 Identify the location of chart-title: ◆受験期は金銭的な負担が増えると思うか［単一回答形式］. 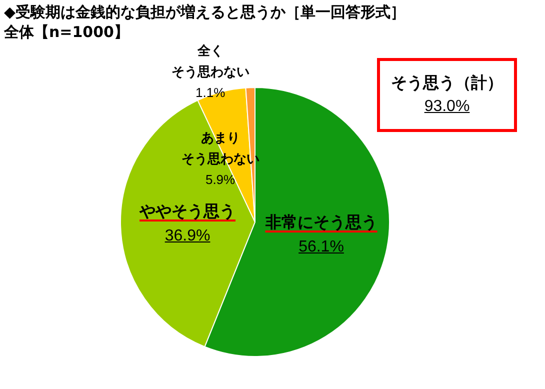
(205, 12).